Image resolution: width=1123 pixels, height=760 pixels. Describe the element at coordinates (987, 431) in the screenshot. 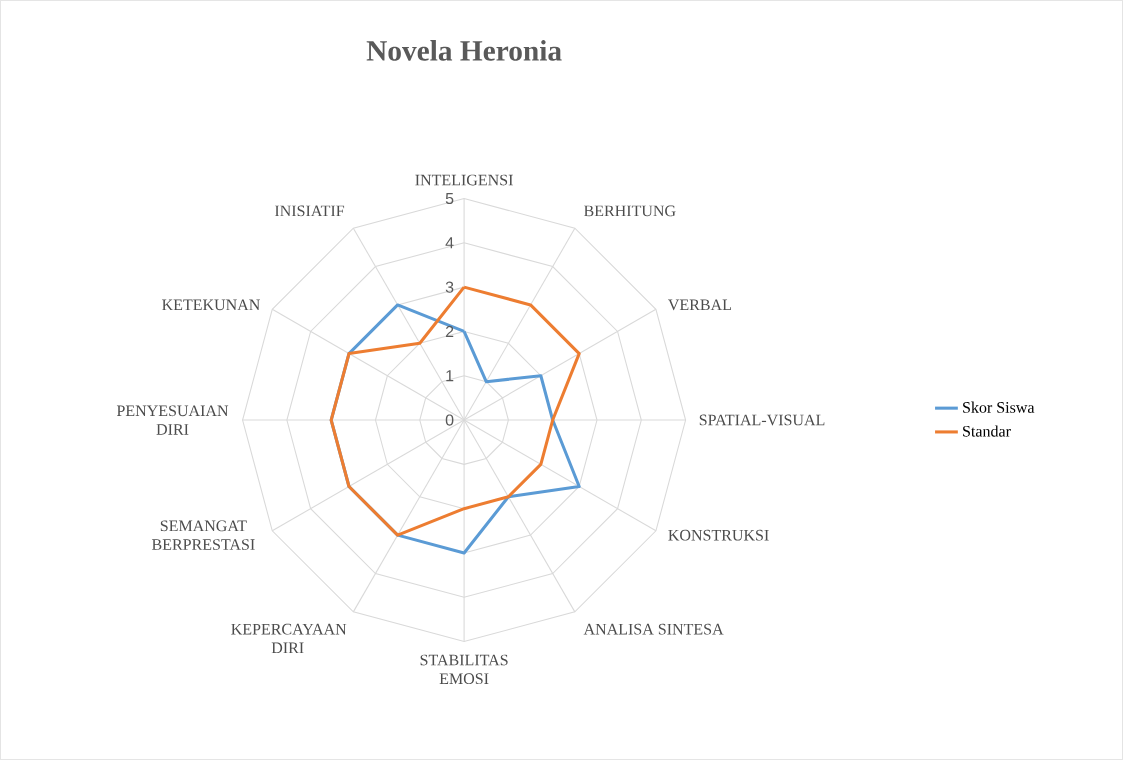

I see `legend-label: Standar` at that location.